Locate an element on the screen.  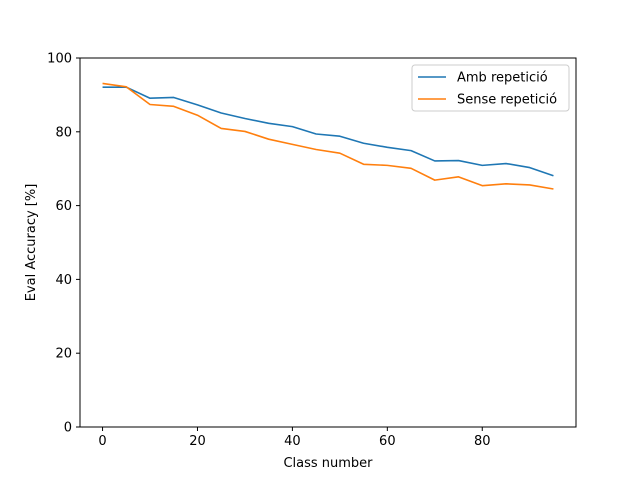
x-tick-label: 80 is located at coordinates (482, 441).